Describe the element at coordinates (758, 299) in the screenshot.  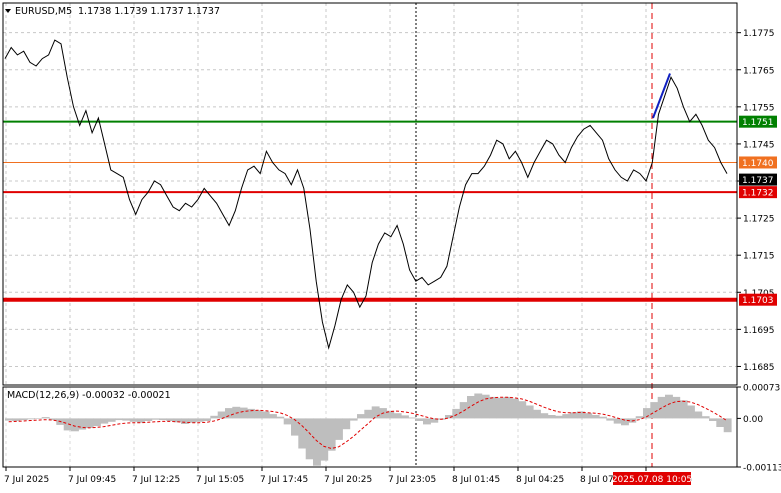
I see `level-label-box-1.1703` at that location.